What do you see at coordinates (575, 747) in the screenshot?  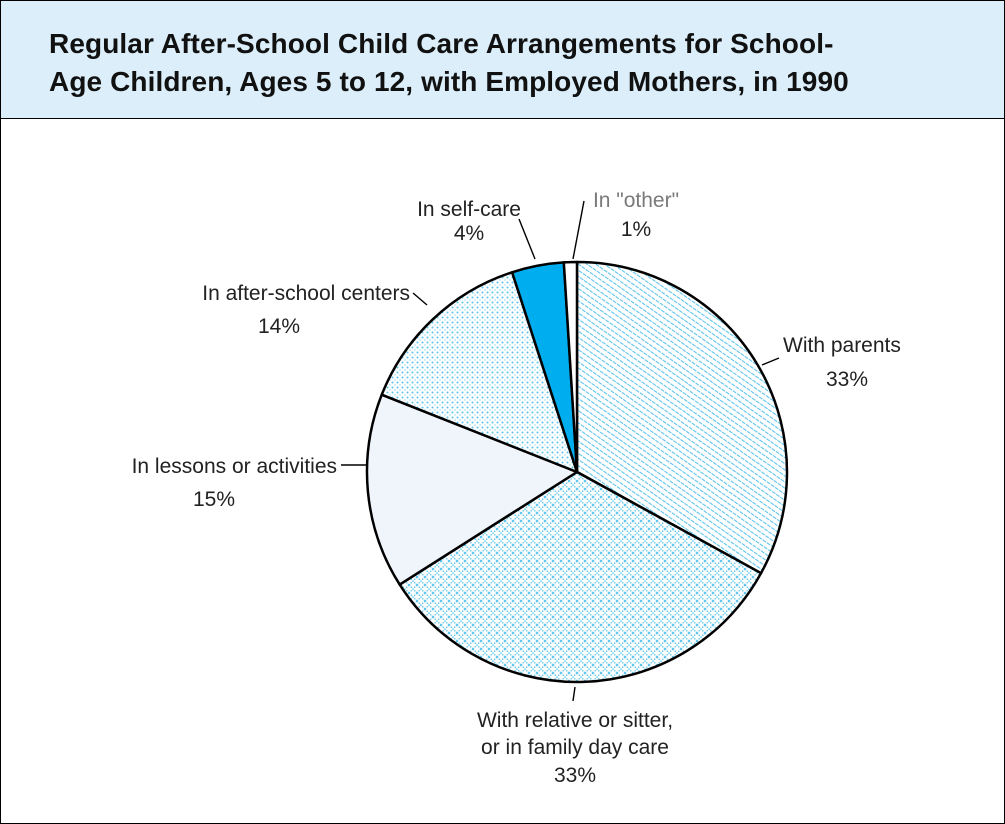 I see `slice-label-relative-line-2: or in family day care` at bounding box center [575, 747].